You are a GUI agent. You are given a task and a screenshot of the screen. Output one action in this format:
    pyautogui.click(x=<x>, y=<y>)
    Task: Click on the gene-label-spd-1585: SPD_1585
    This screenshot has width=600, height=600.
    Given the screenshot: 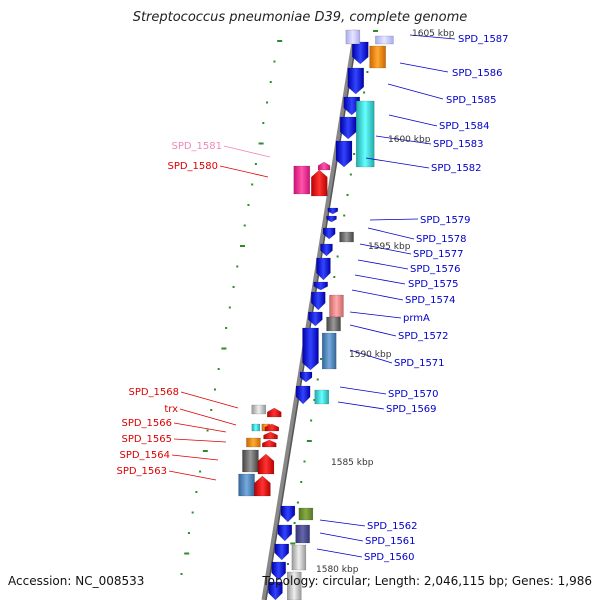 What is the action you would take?
    pyautogui.click(x=471, y=100)
    